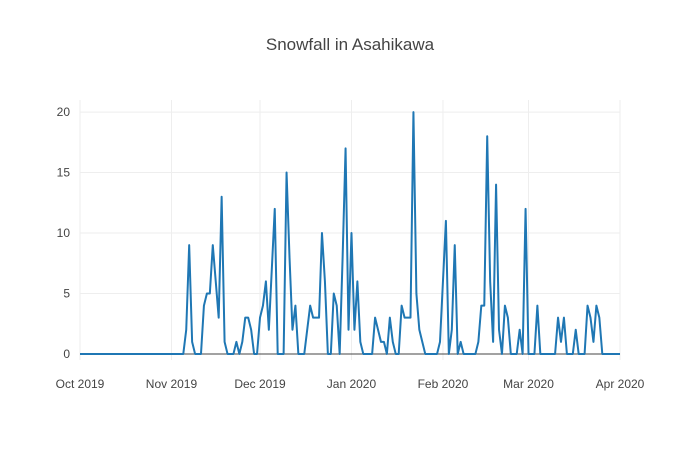  I want to click on y-tick-label: 5, so click(66, 293).